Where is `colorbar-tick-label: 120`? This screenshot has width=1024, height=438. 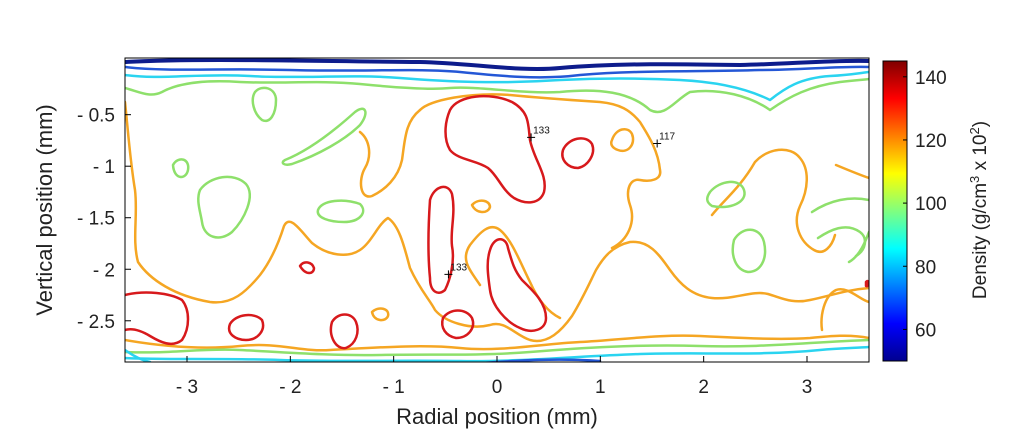
colorbar-tick-label: 120 is located at coordinates (931, 141).